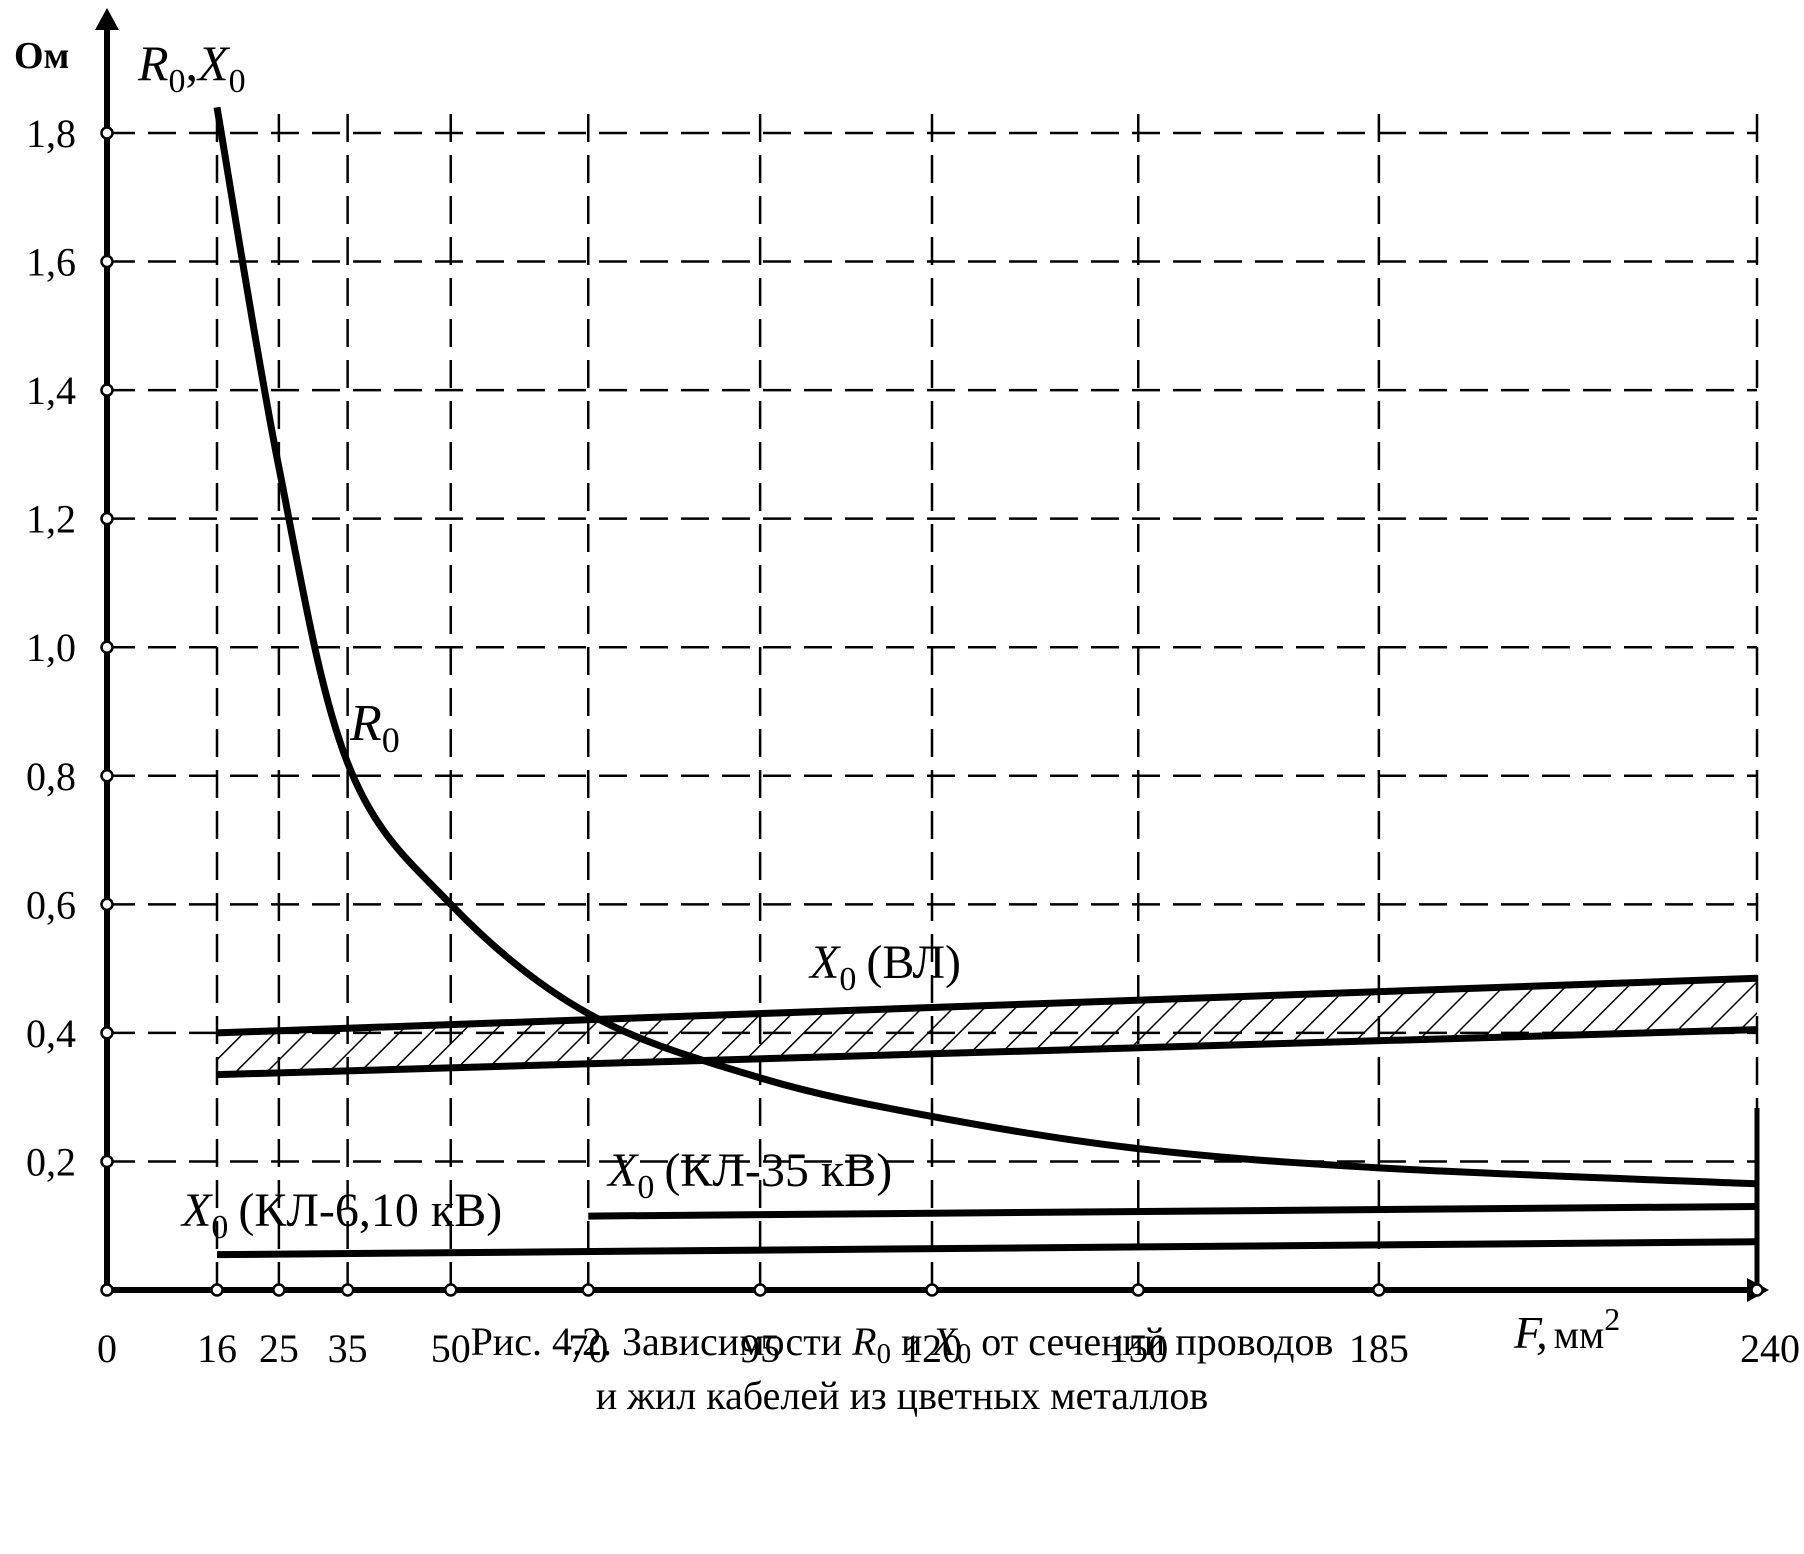  I want to click on y-tick-label: 1,6, so click(51, 262).